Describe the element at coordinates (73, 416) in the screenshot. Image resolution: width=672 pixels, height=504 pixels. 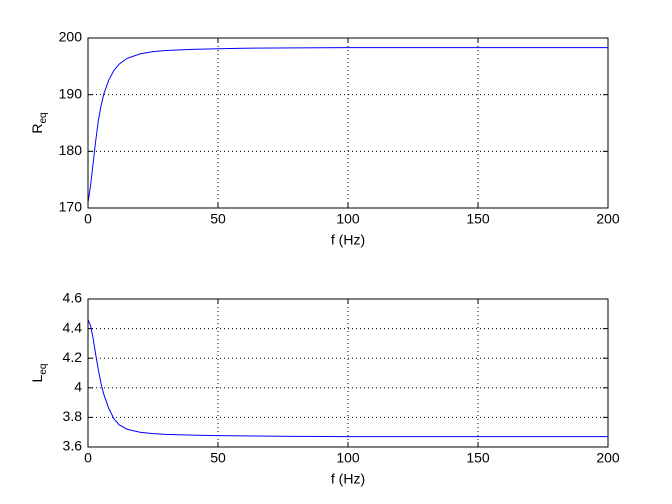
I see `y-tick-label: 3.8` at that location.